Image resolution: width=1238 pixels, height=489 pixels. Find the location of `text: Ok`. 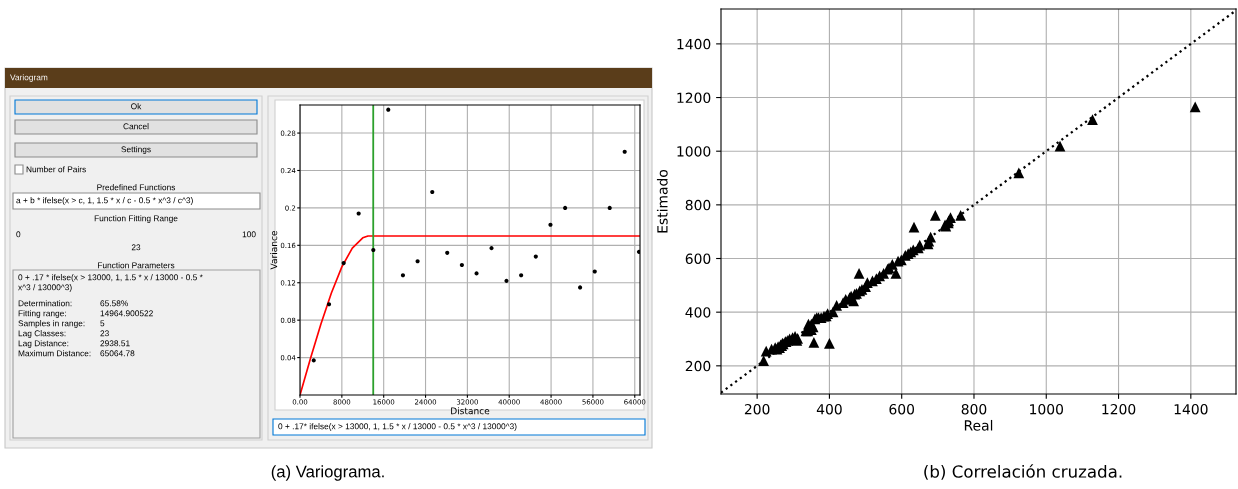

text: Ok is located at coordinates (136, 106).